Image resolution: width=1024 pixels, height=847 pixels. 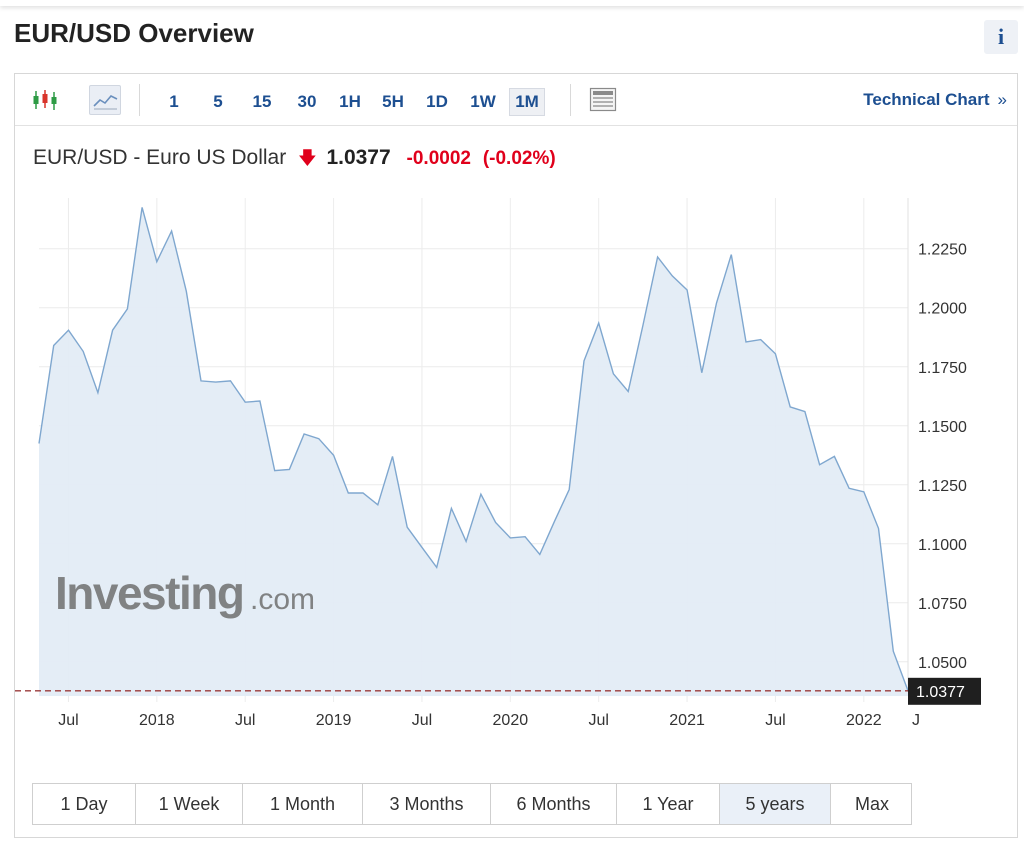 I want to click on interval-5: 5, so click(x=218, y=101).